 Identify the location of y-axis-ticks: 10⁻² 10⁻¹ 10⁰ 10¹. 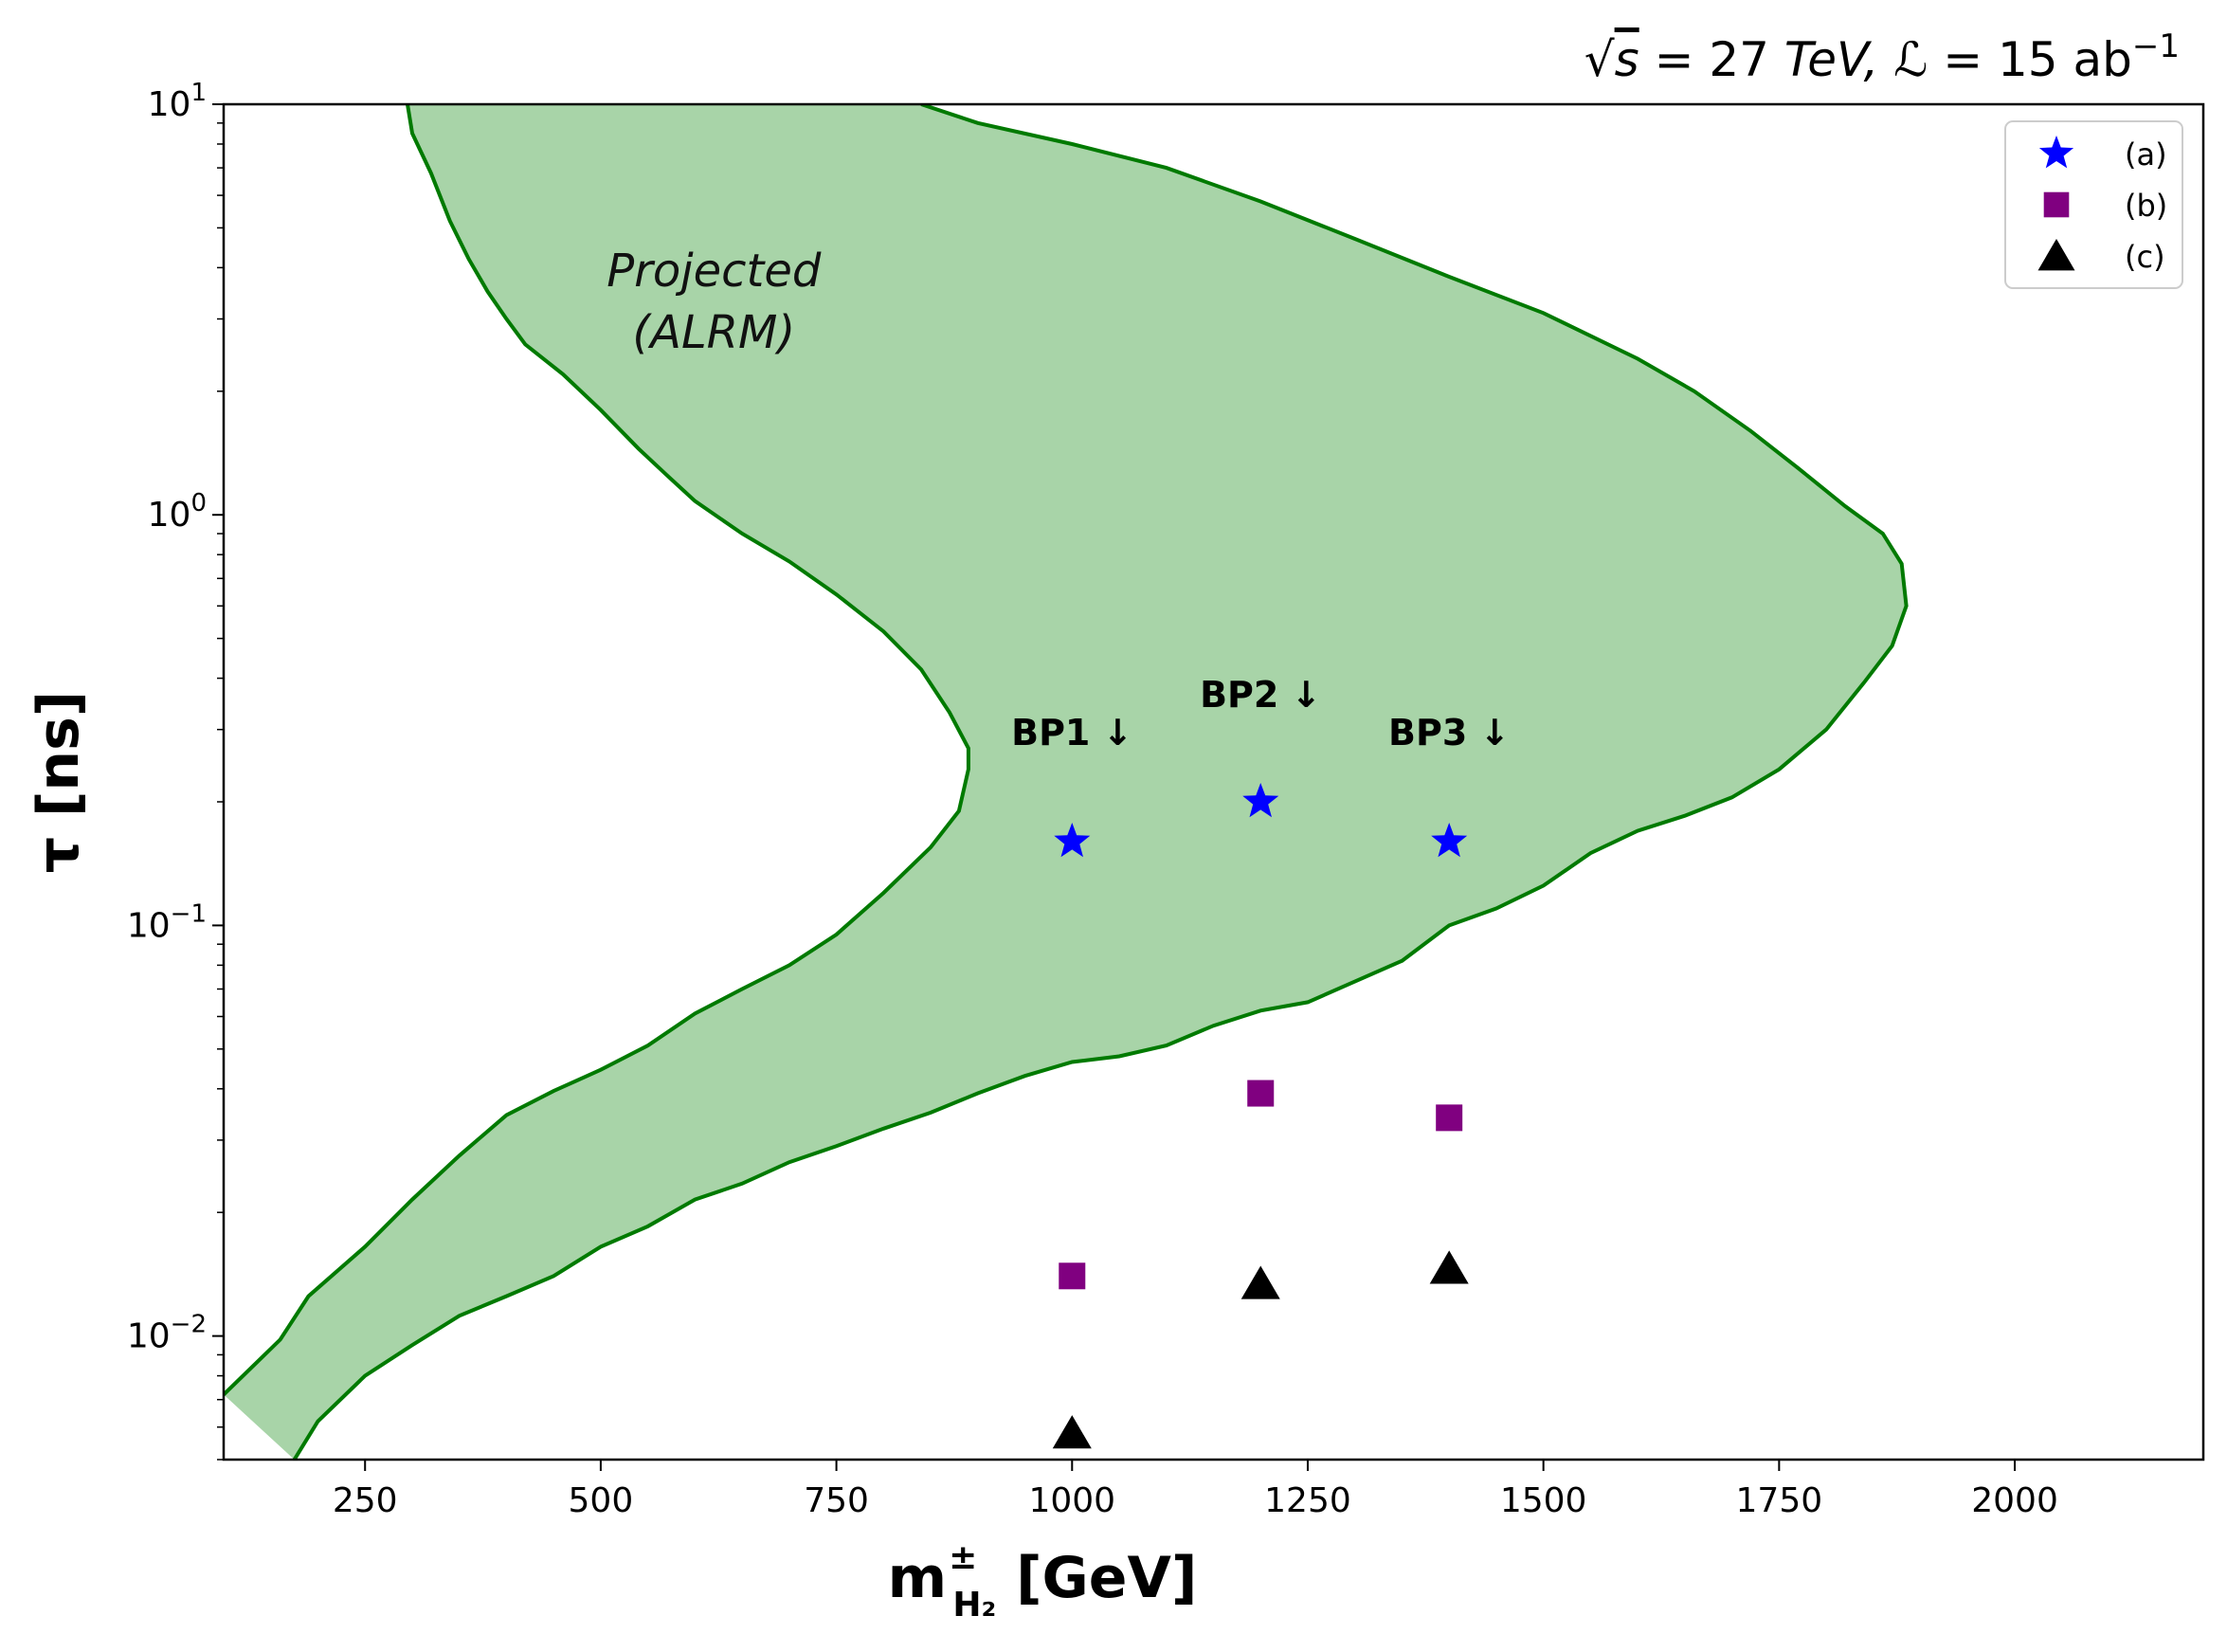
(175, 770).